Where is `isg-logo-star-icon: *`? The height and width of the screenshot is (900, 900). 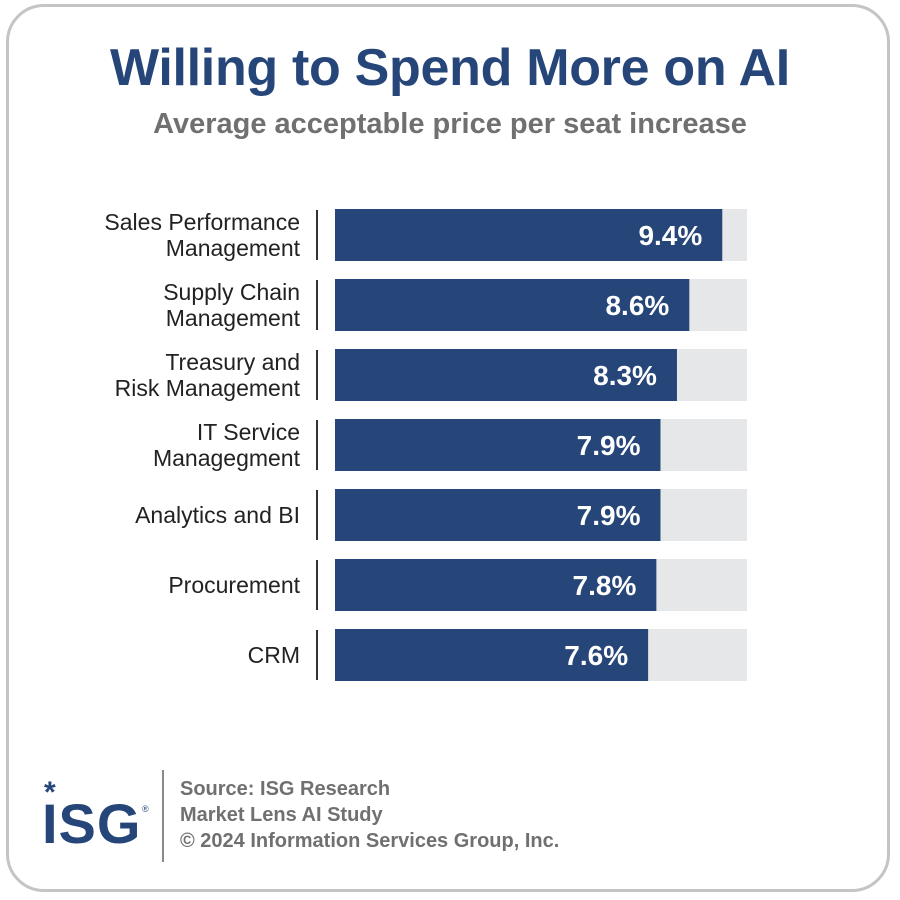
isg-logo-star-icon: * is located at coordinates (50, 792).